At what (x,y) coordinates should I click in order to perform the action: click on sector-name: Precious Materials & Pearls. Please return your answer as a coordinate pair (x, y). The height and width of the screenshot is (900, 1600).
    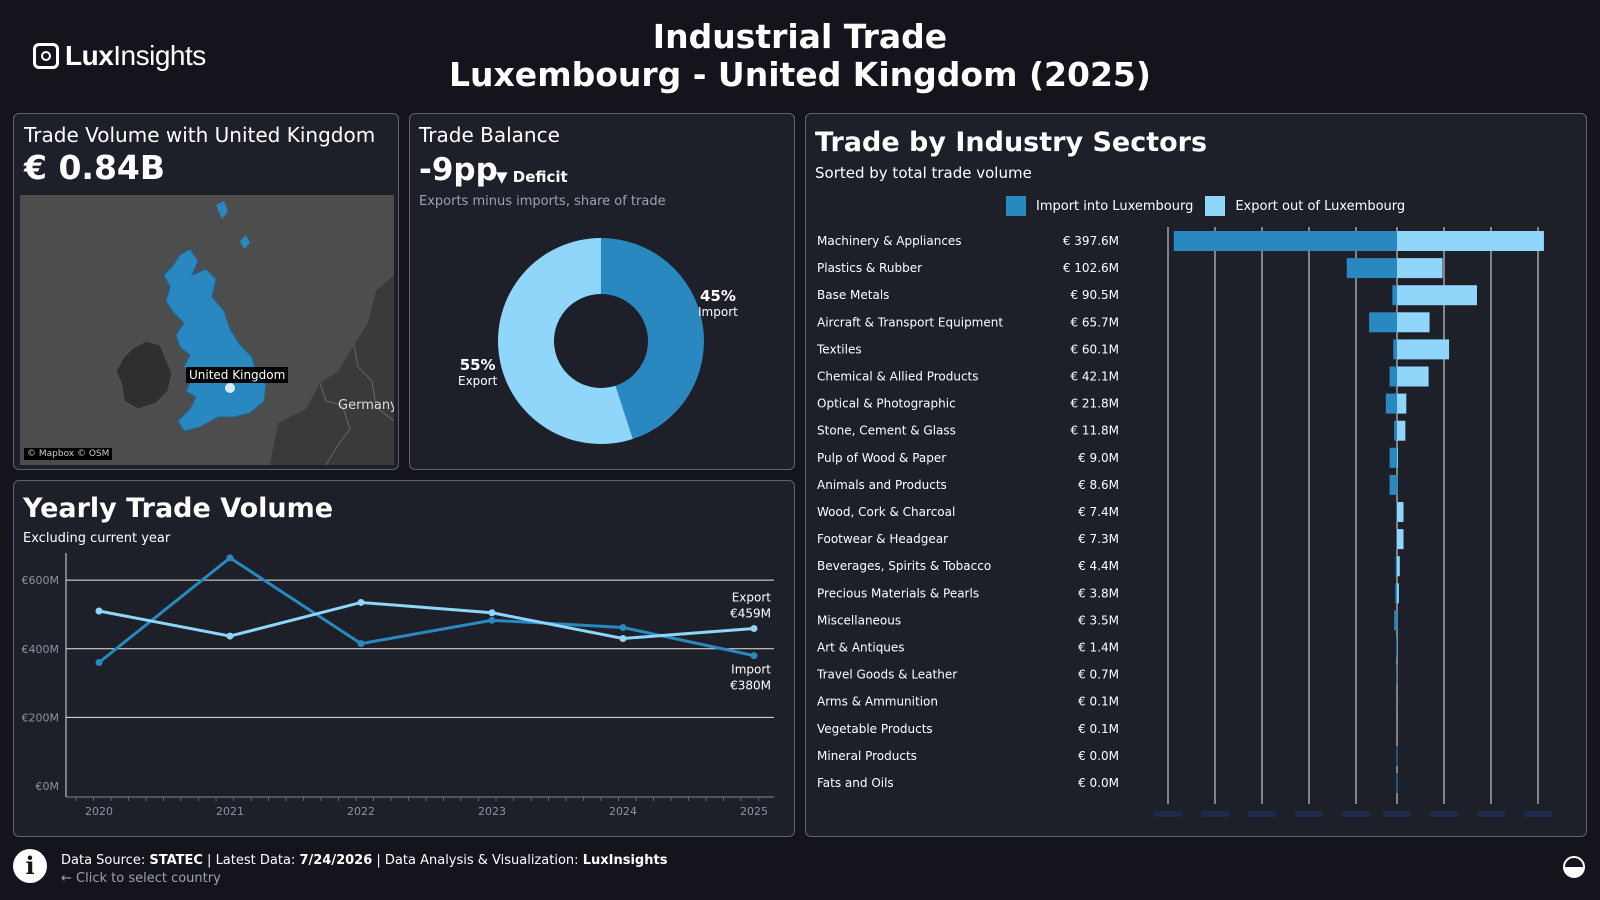
    Looking at the image, I should click on (898, 593).